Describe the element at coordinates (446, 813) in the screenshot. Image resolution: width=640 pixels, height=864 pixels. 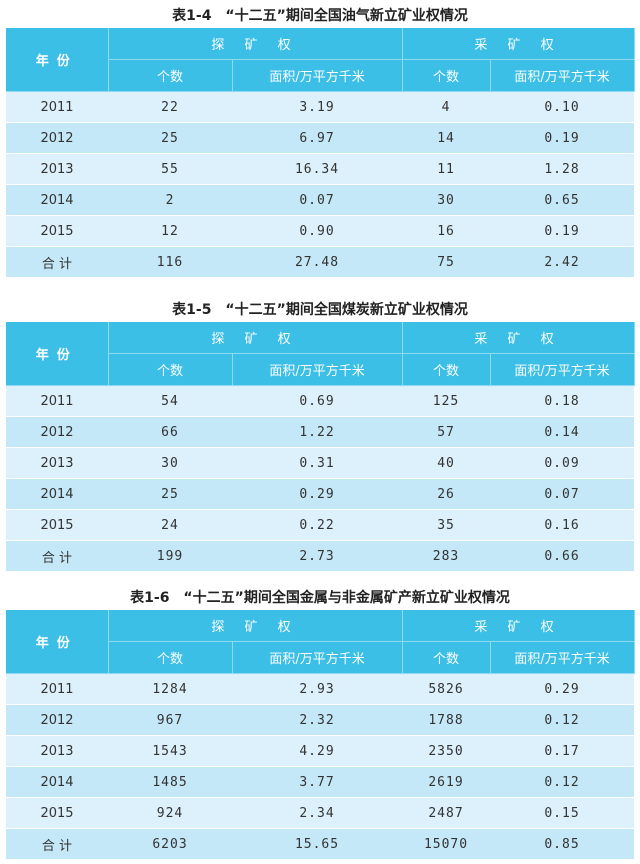
I see `cell-min-count: 2487` at that location.